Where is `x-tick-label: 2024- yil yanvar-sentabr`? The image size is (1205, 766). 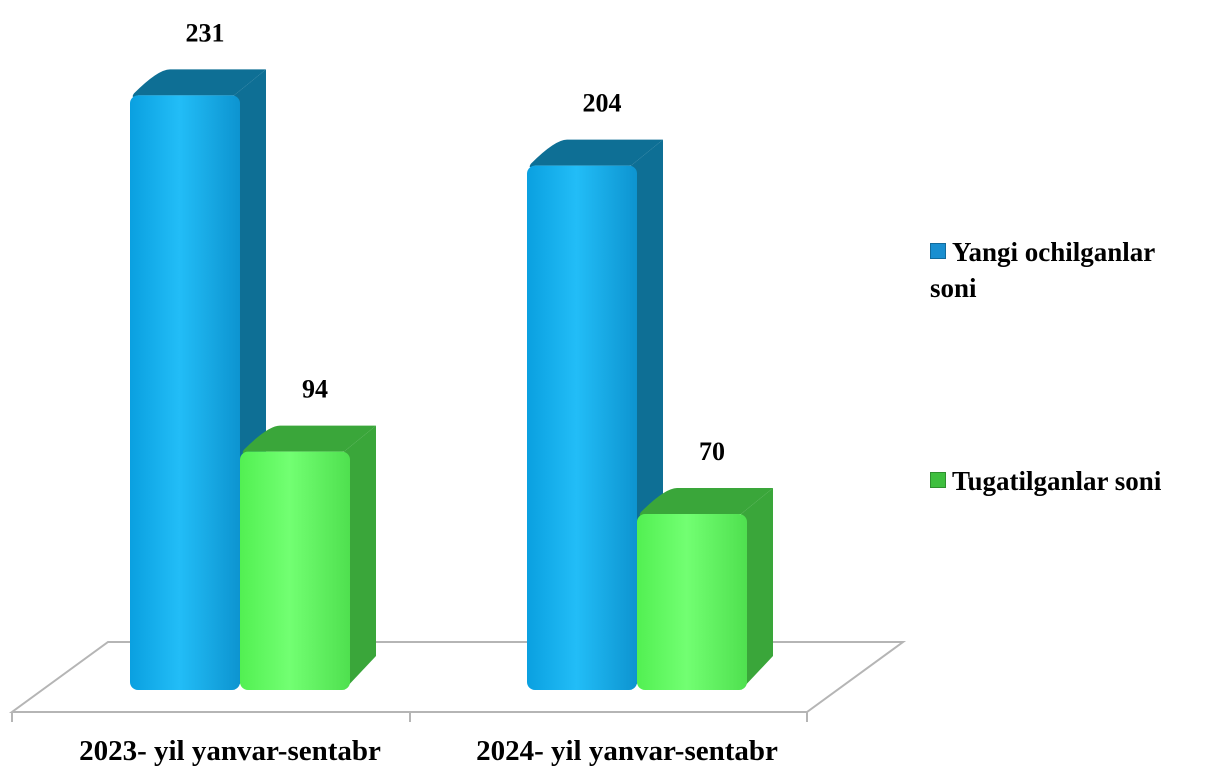 x-tick-label: 2024- yil yanvar-sentabr is located at coordinates (627, 750).